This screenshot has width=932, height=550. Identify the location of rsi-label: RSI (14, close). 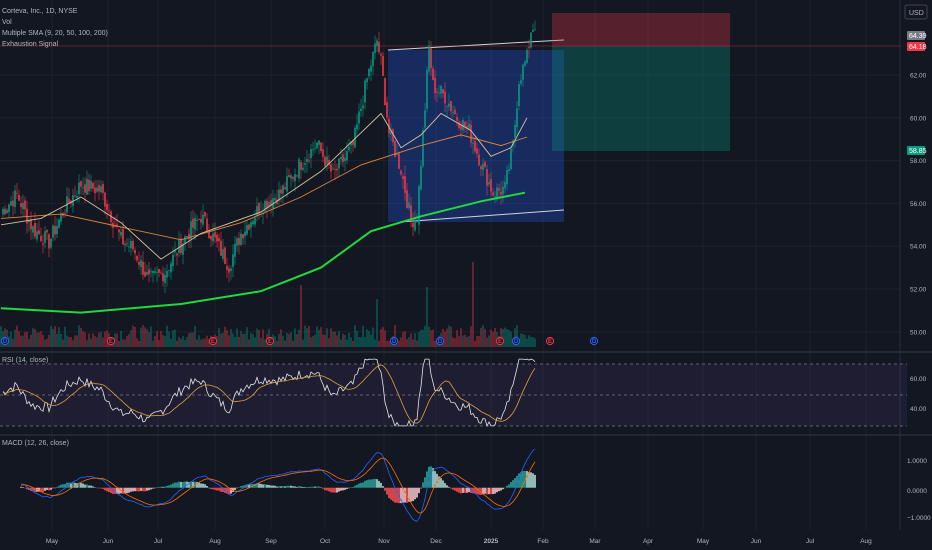
(25, 360).